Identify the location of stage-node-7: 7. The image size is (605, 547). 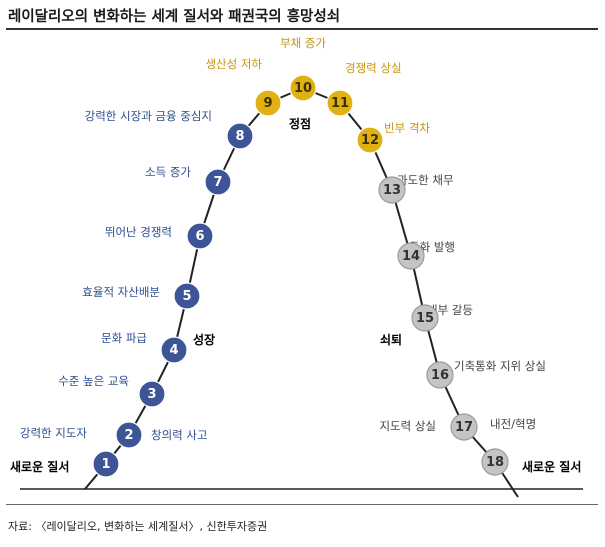
(218, 182).